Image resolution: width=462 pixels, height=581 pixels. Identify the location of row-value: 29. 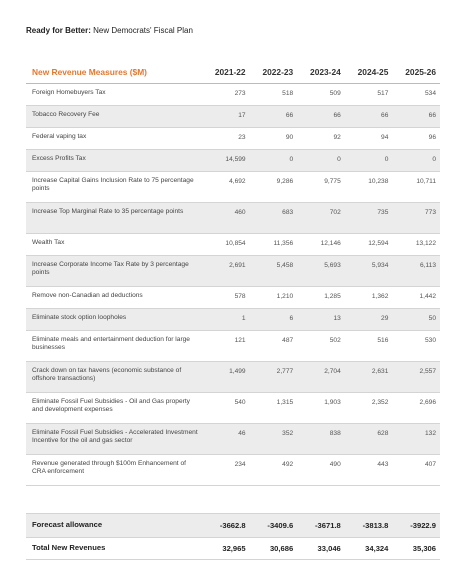
(368, 319).